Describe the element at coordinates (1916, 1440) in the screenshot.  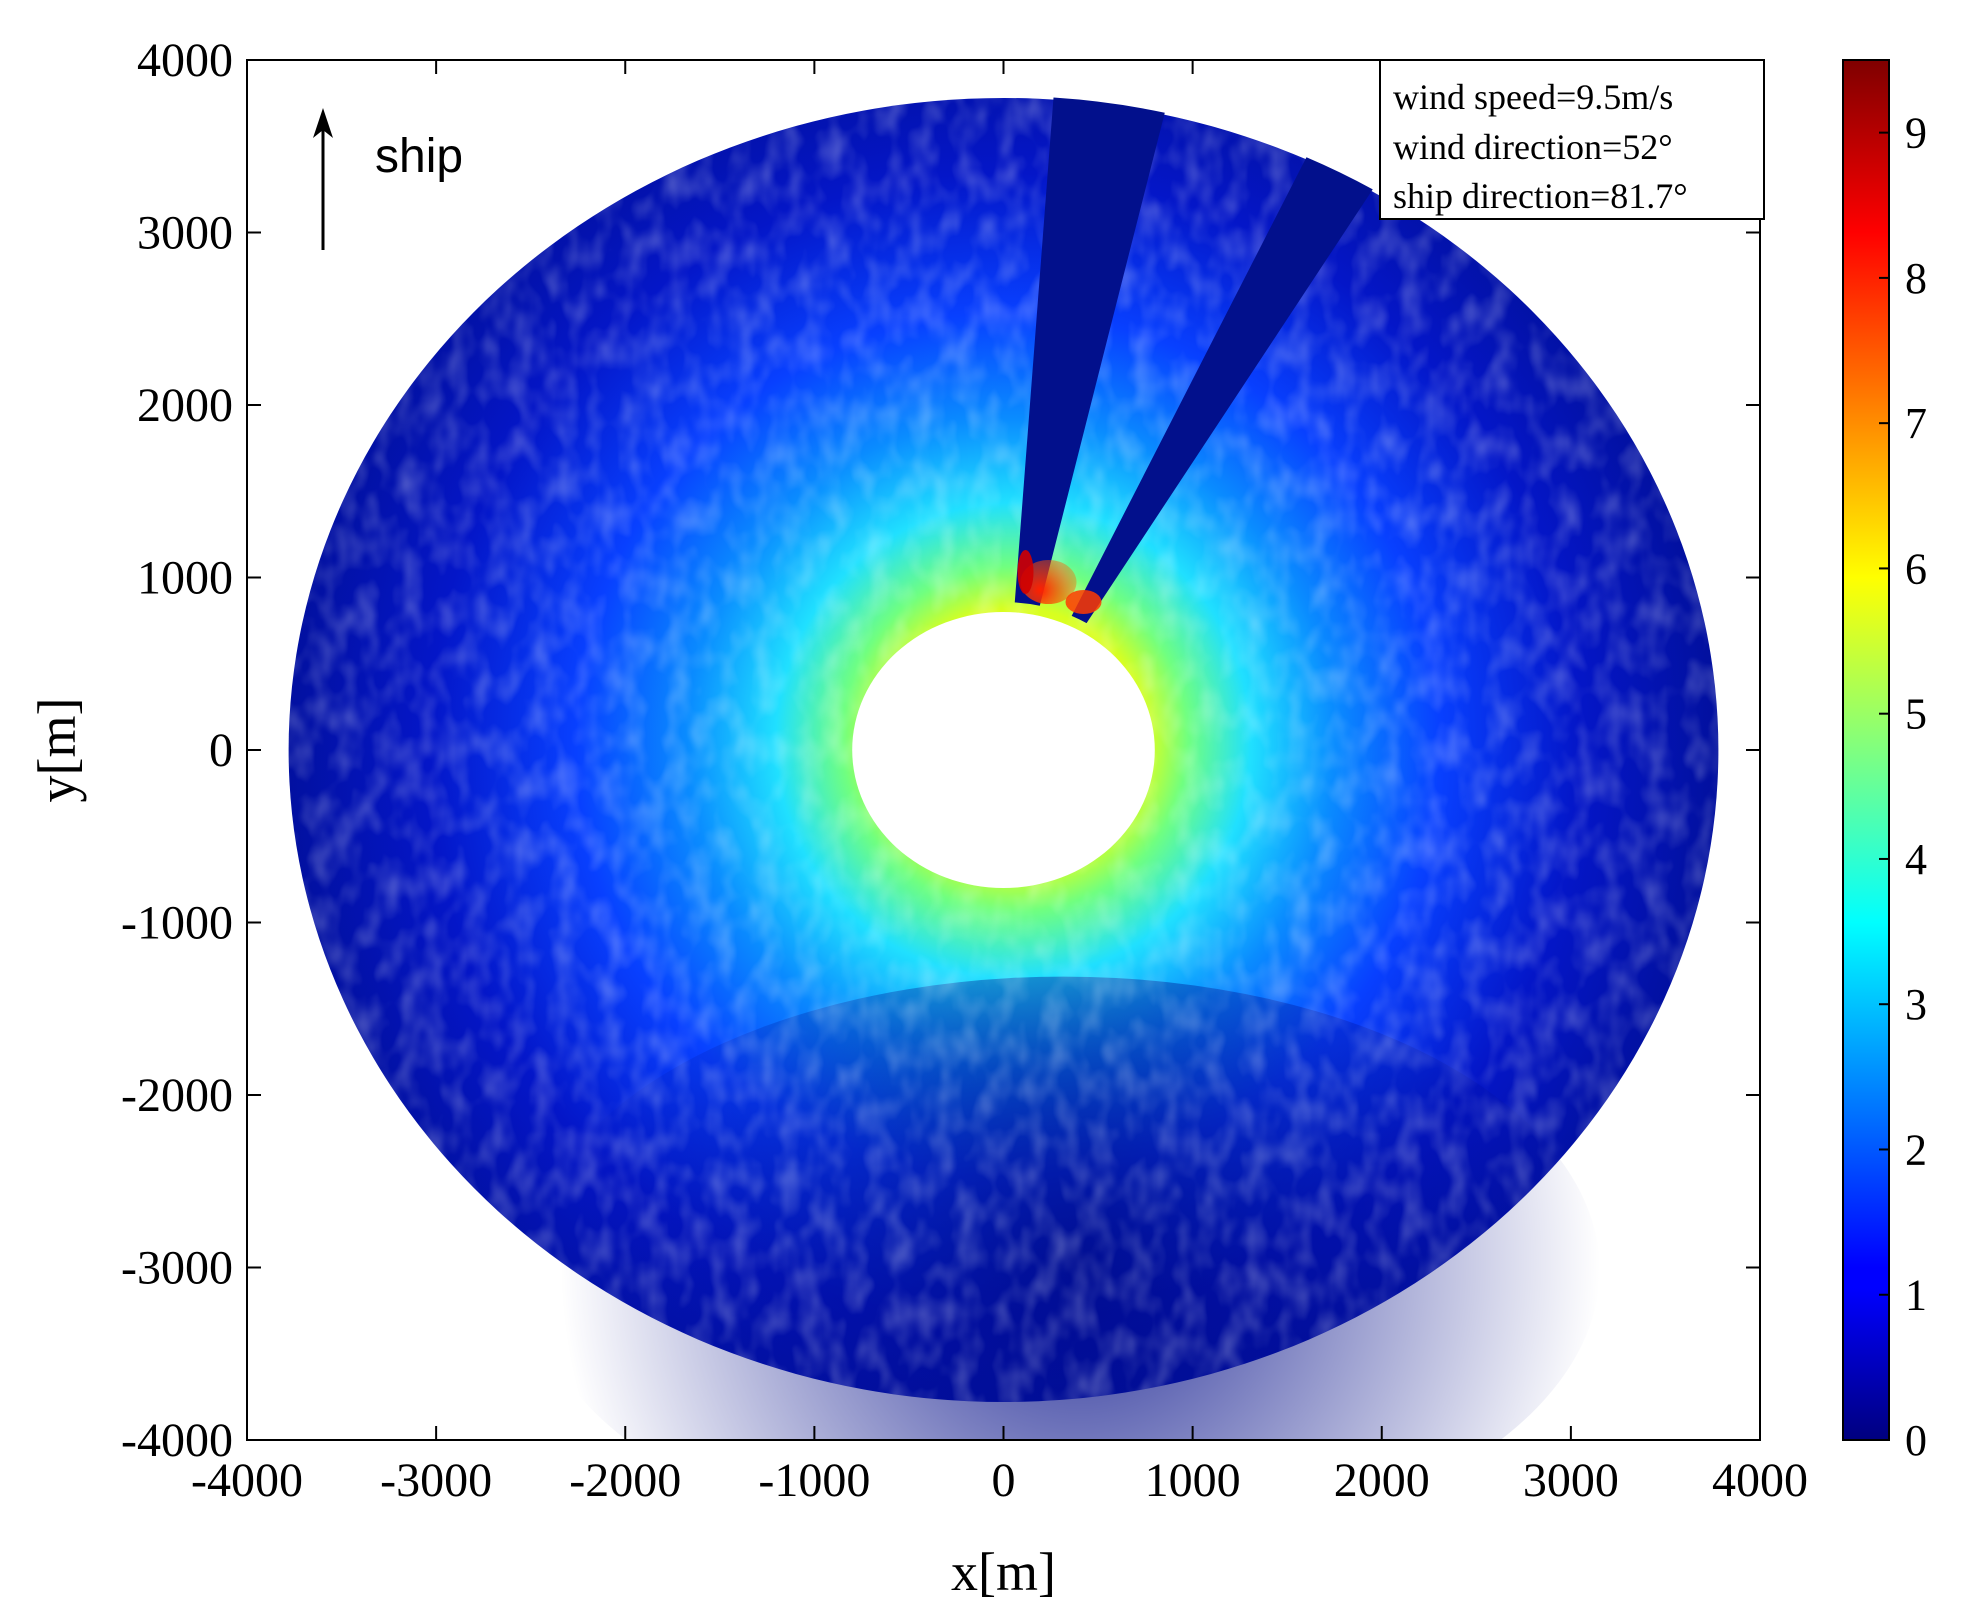
I see `colorbar-tick-label: 0` at that location.